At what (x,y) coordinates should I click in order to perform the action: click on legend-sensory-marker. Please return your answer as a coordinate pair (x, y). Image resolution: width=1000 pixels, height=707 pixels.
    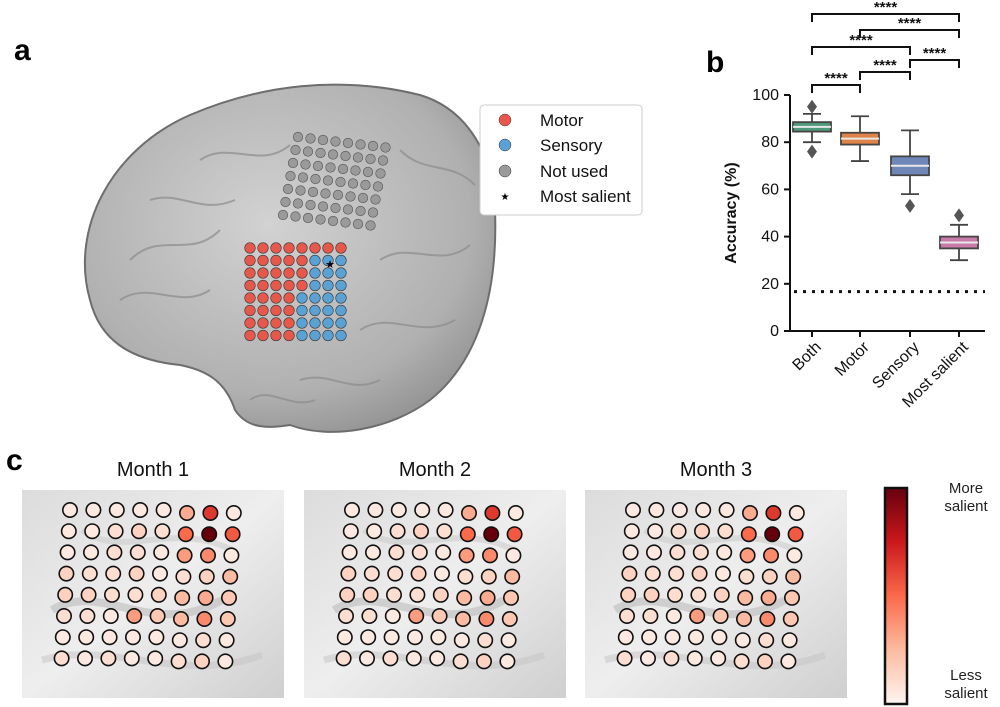
    Looking at the image, I should click on (505, 145).